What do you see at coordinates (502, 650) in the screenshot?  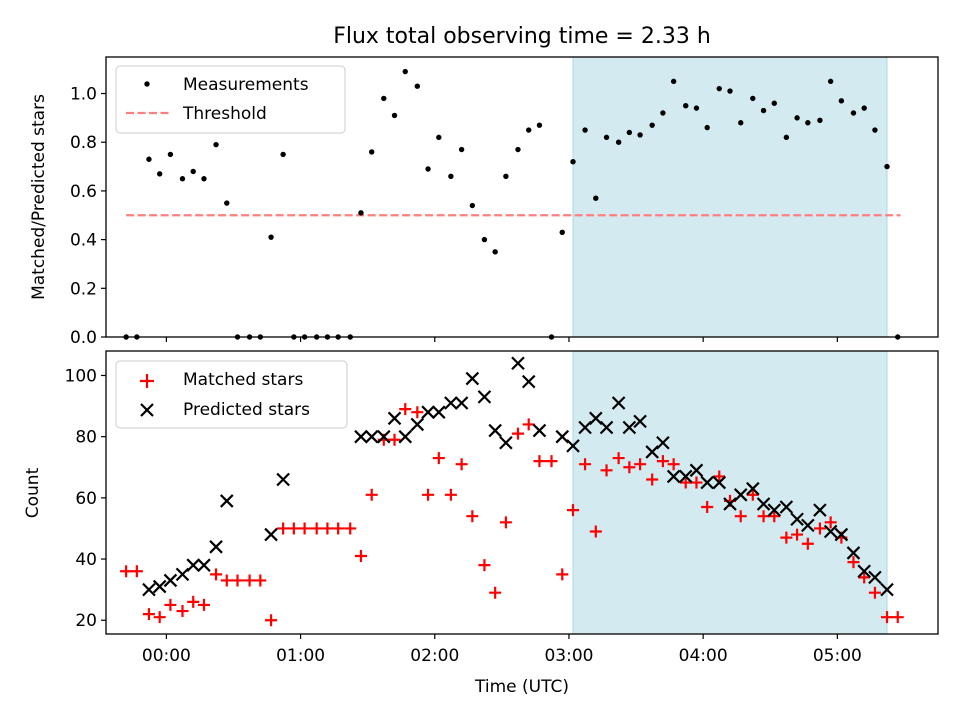 I see `bottom-x-ticks: 00:00 01:00 02:00 03:00 04:00 05:00` at bounding box center [502, 650].